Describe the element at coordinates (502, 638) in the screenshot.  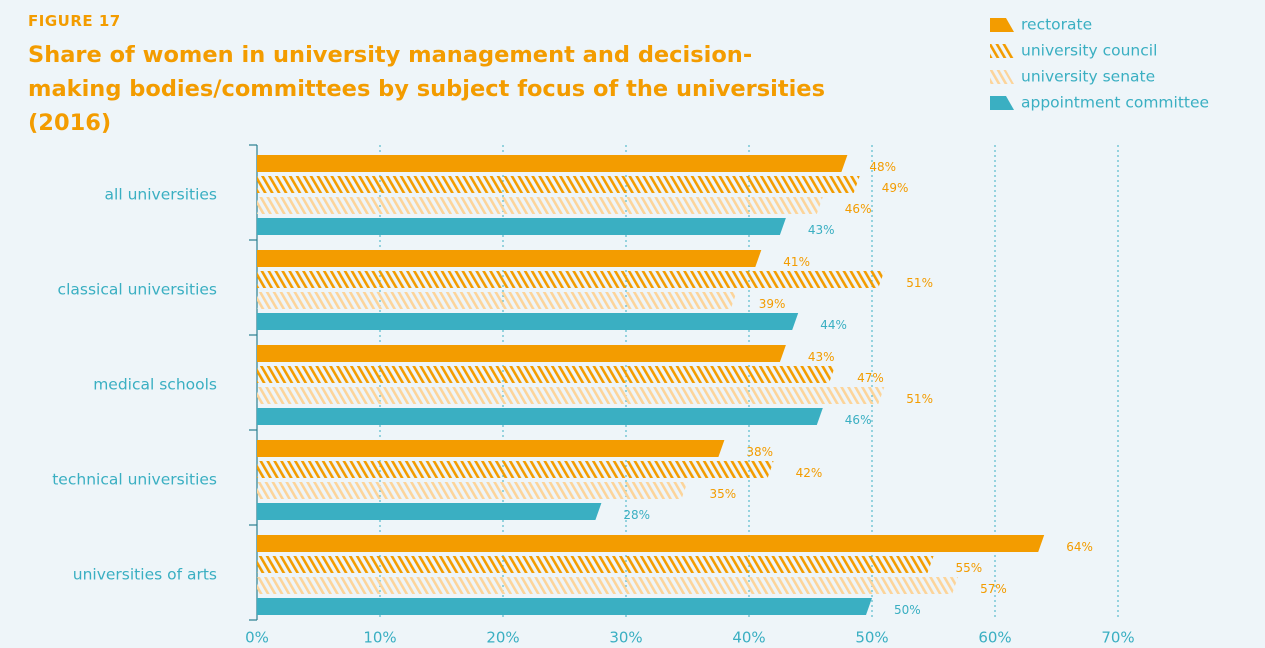
I see `x-tick-label: 20%` at that location.